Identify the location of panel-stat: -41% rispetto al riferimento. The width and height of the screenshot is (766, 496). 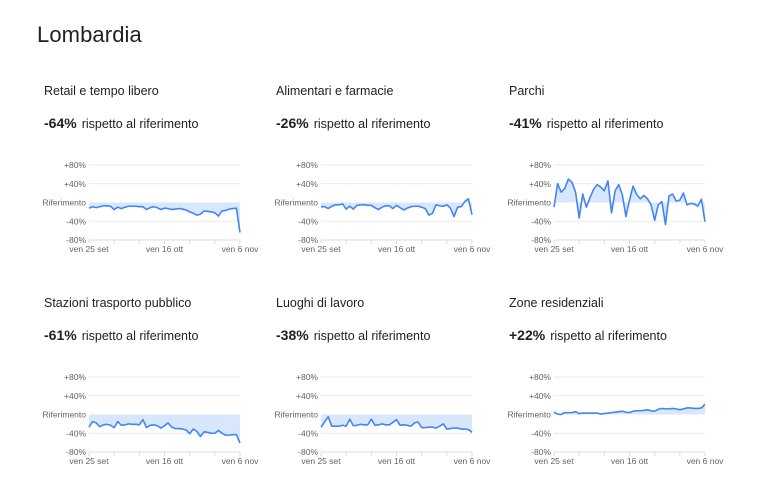
(586, 124).